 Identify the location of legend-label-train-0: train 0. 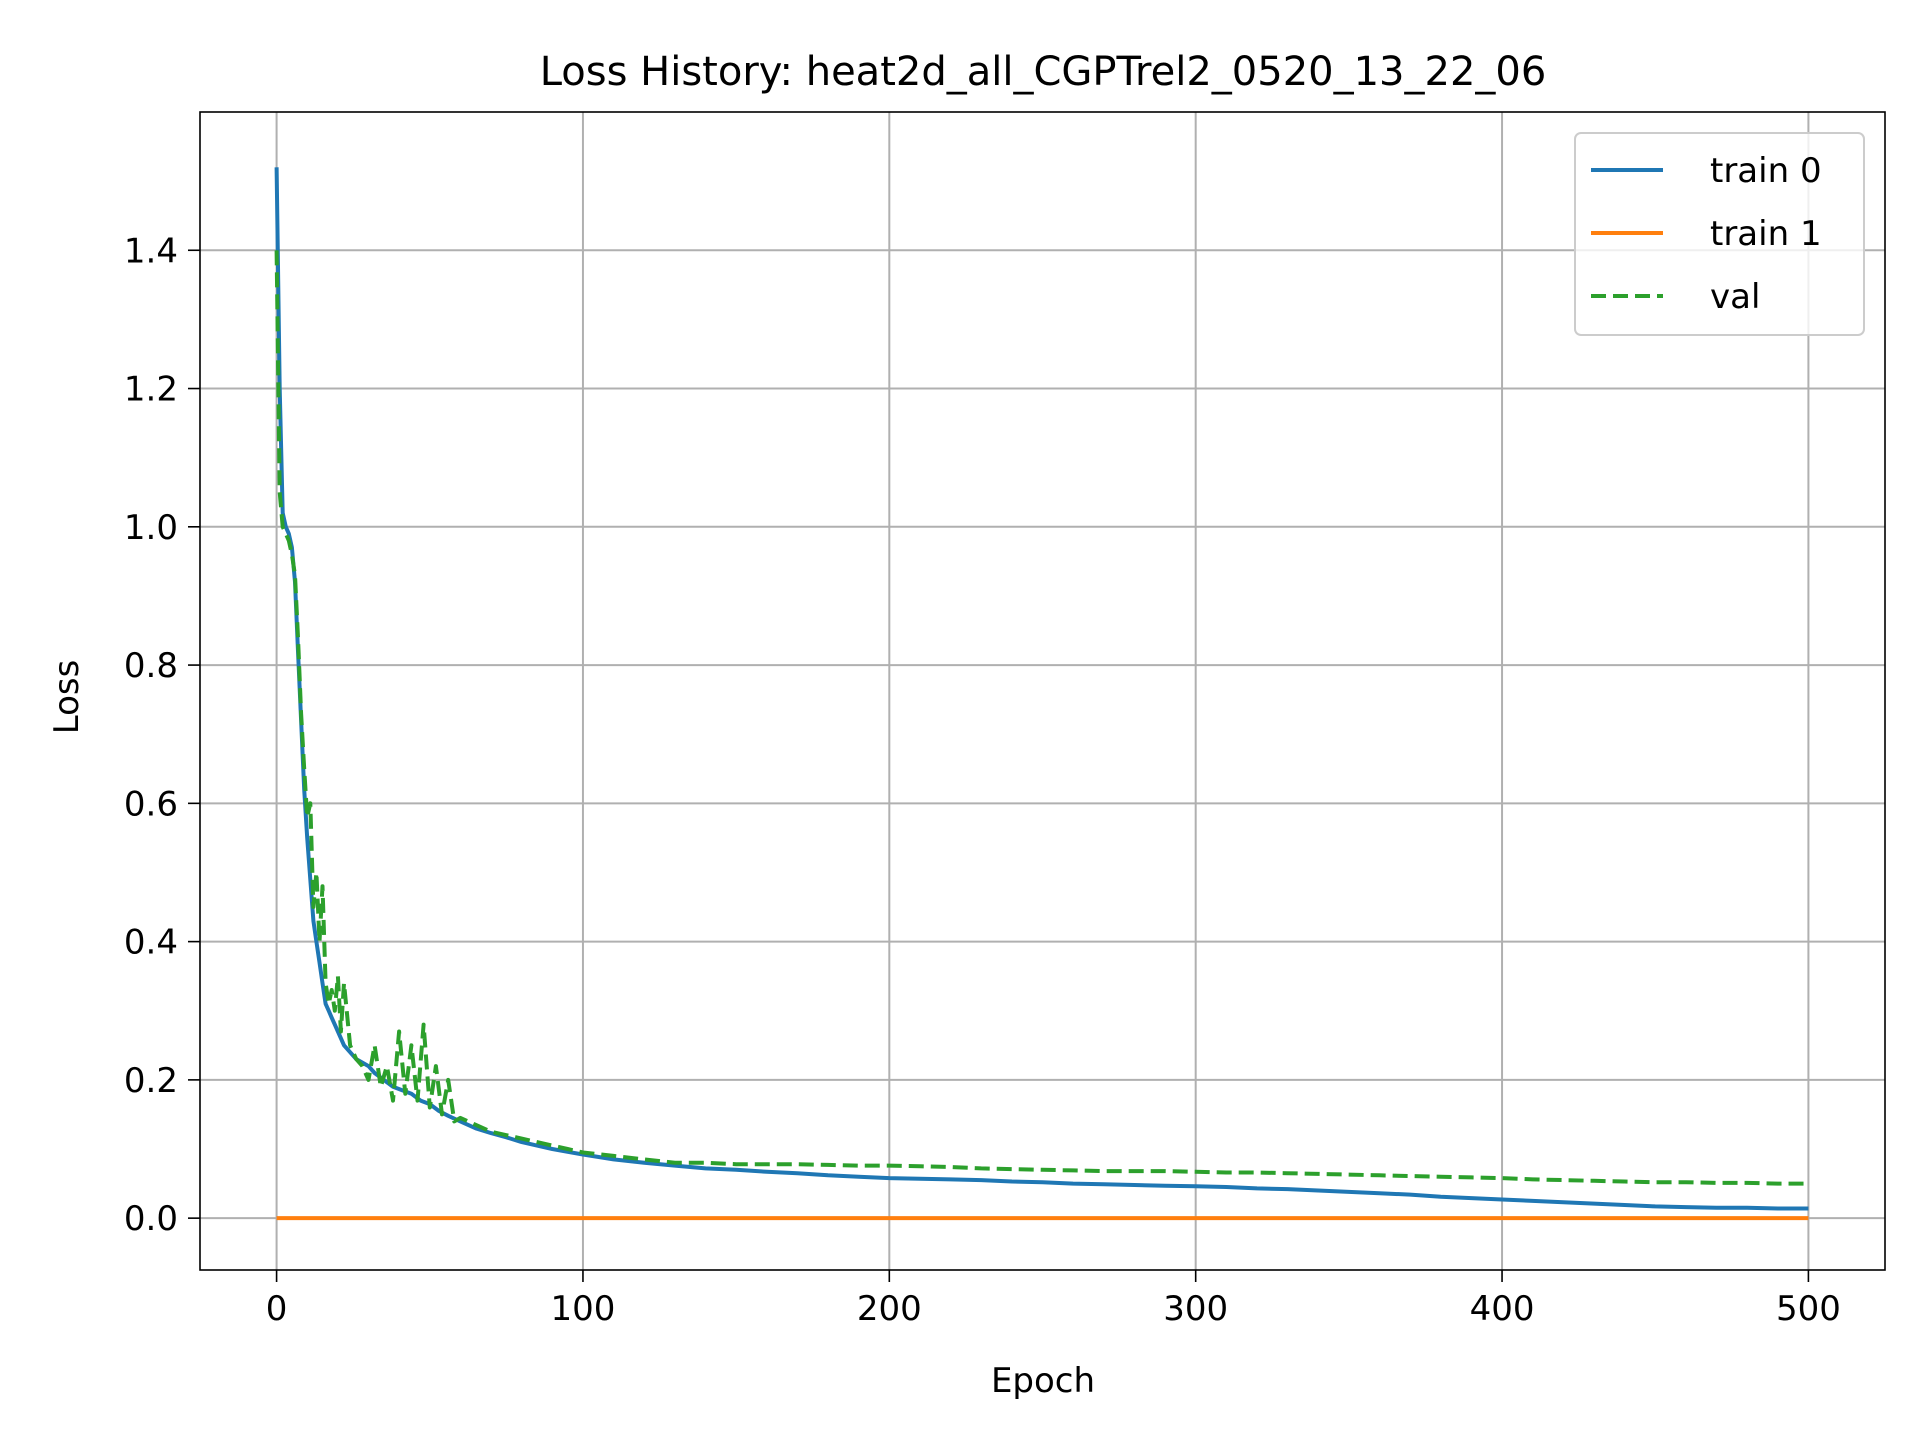
(1766, 171).